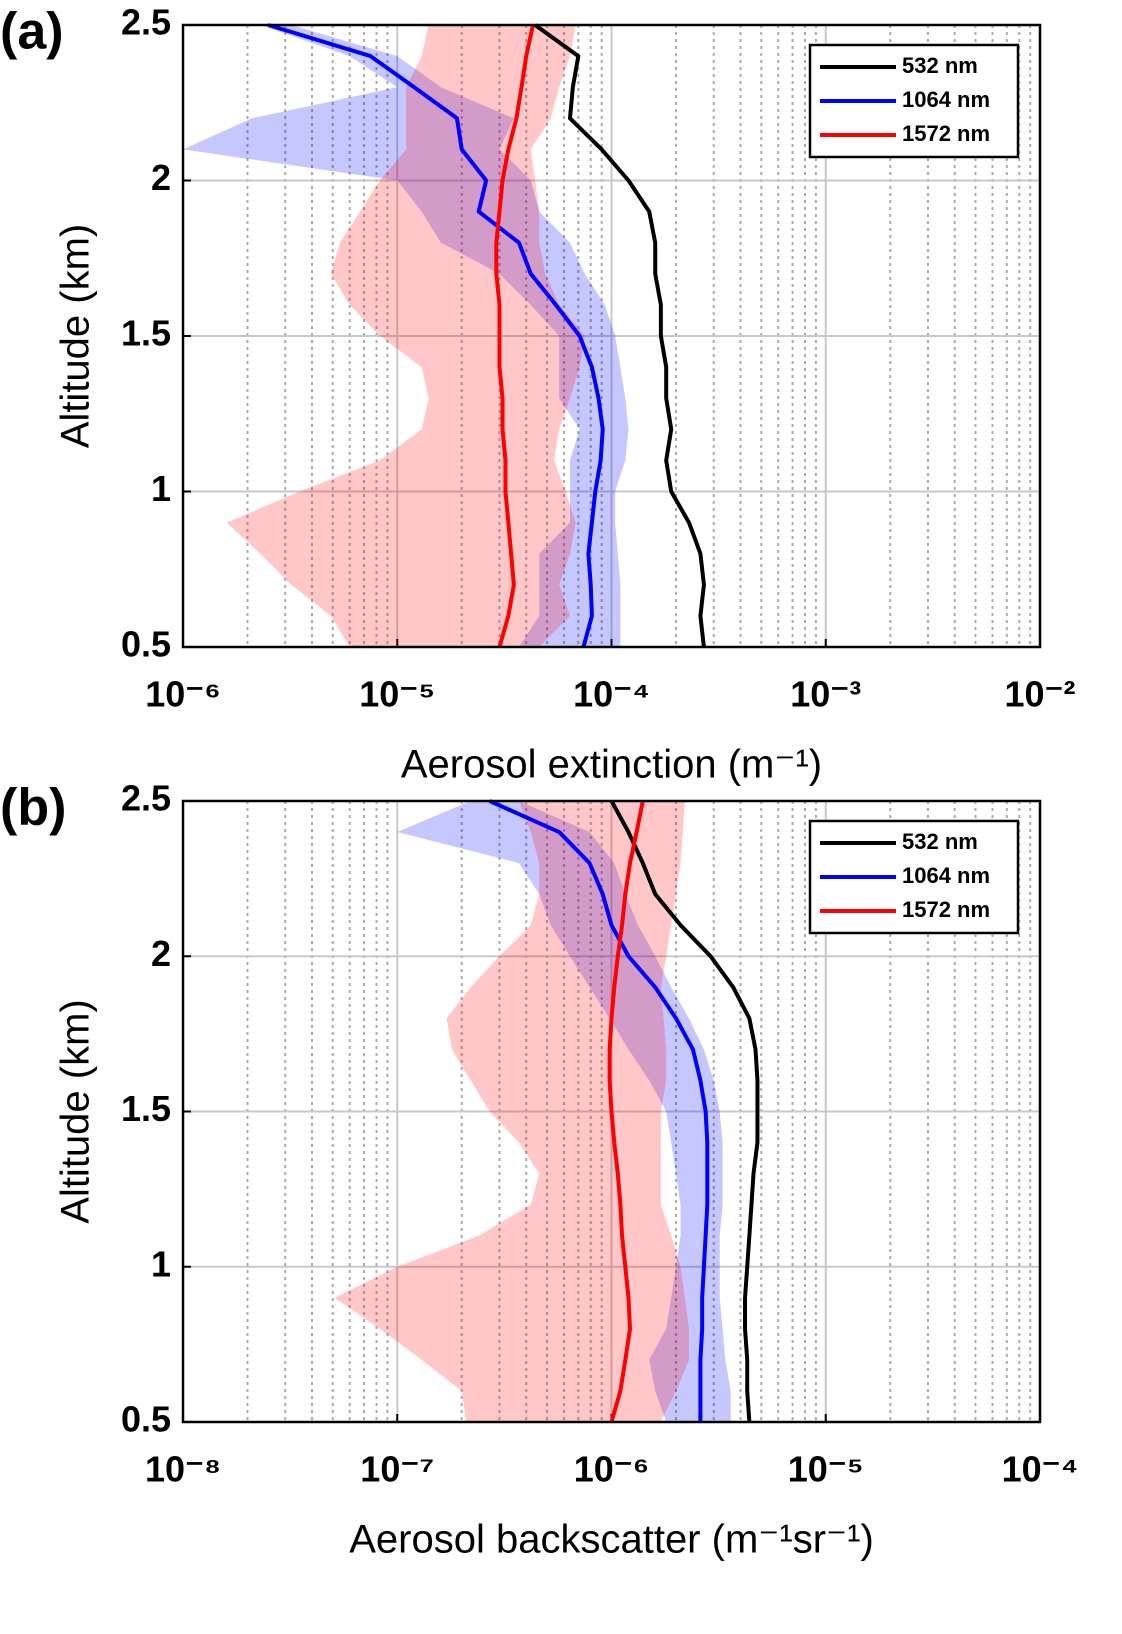 The image size is (1122, 1634). I want to click on x-tick-label: 10⁻⁸, so click(183, 1469).